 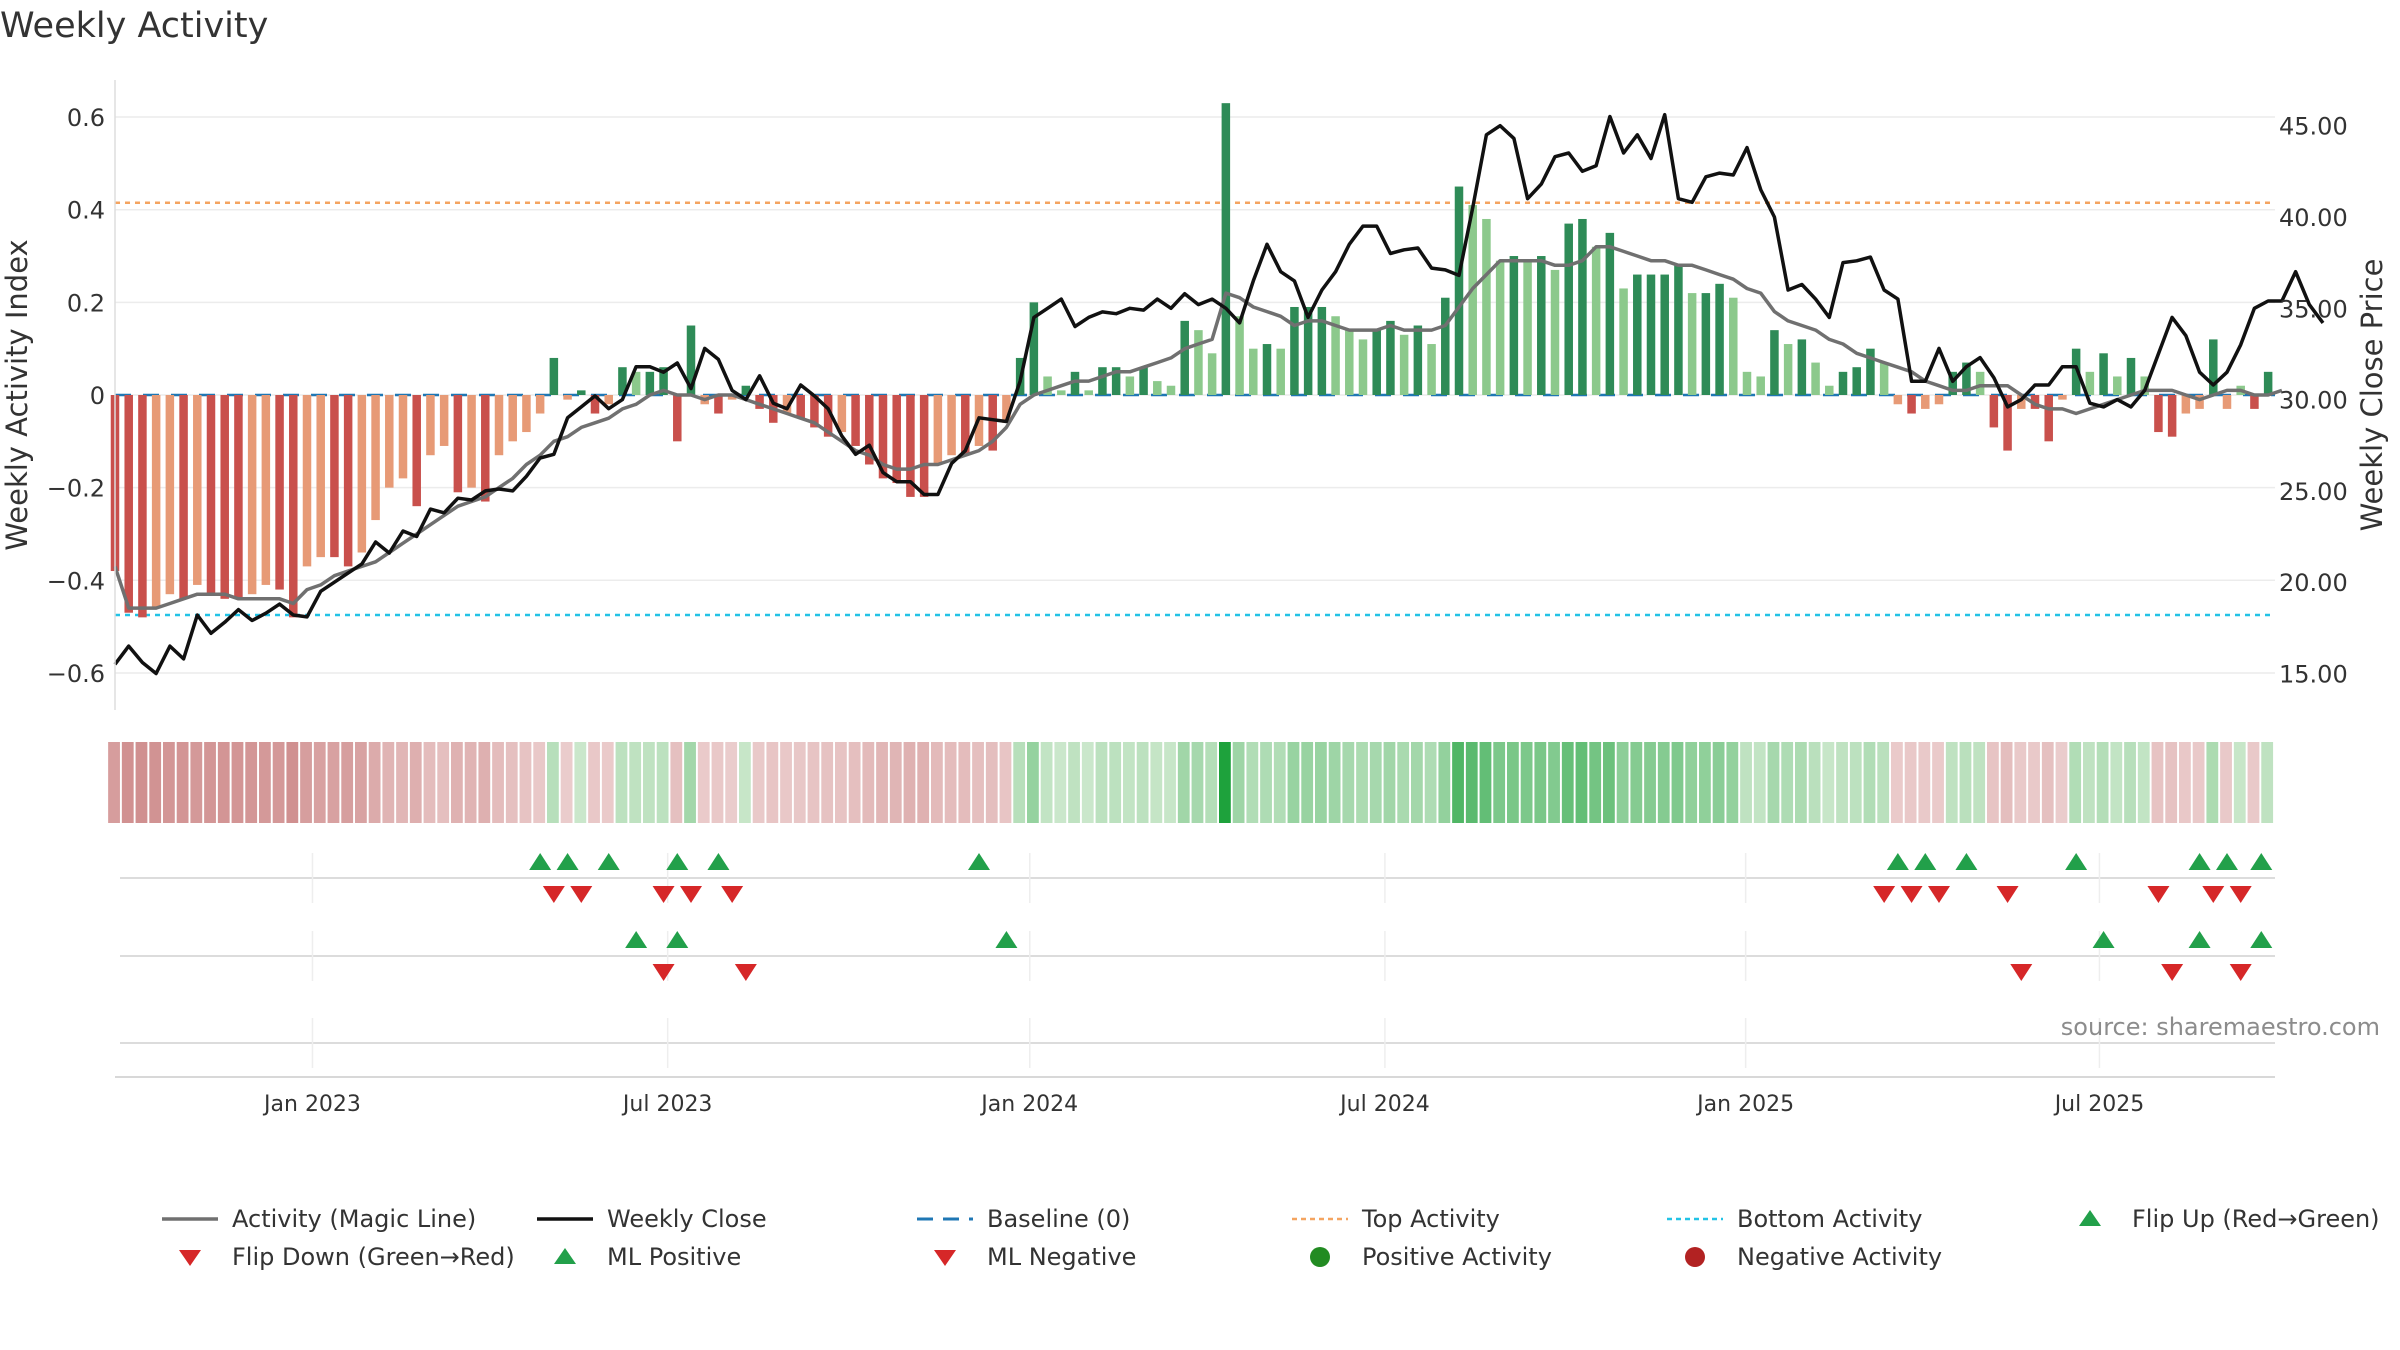 What do you see at coordinates (1320, 1219) in the screenshot?
I see `top-legend-icon` at bounding box center [1320, 1219].